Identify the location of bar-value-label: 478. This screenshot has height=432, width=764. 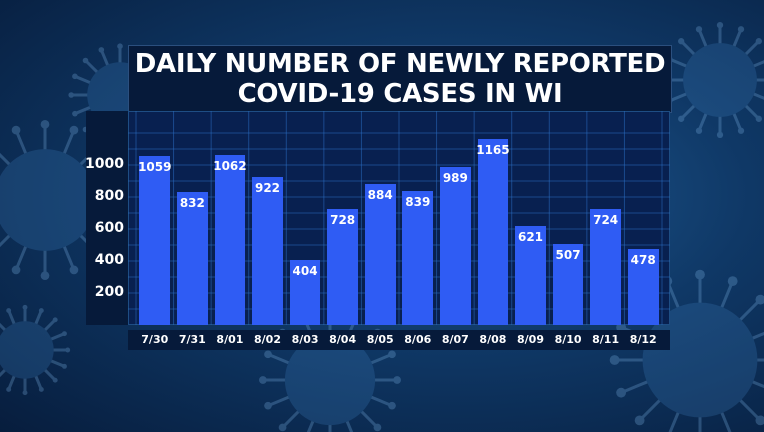
(643, 259).